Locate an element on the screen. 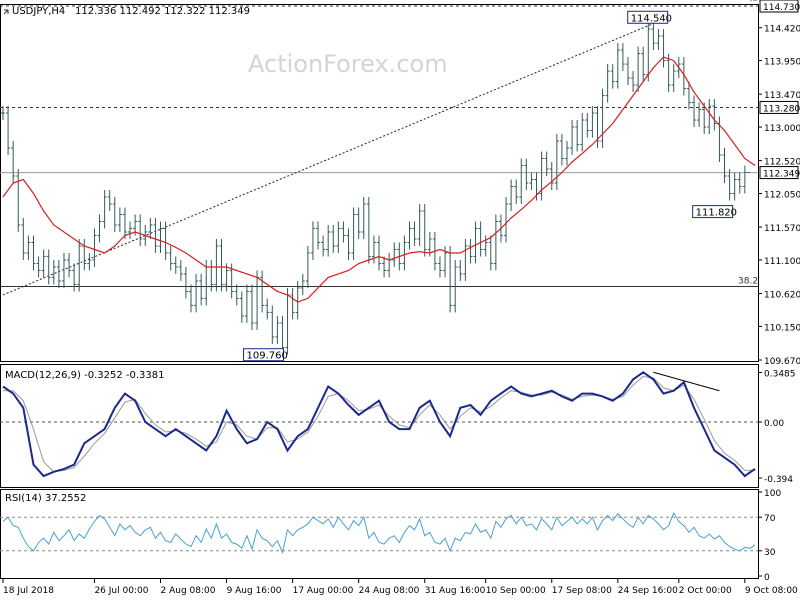 Image resolution: width=800 pixels, height=600 pixels. price-axis-label: 111.100 is located at coordinates (782, 262).